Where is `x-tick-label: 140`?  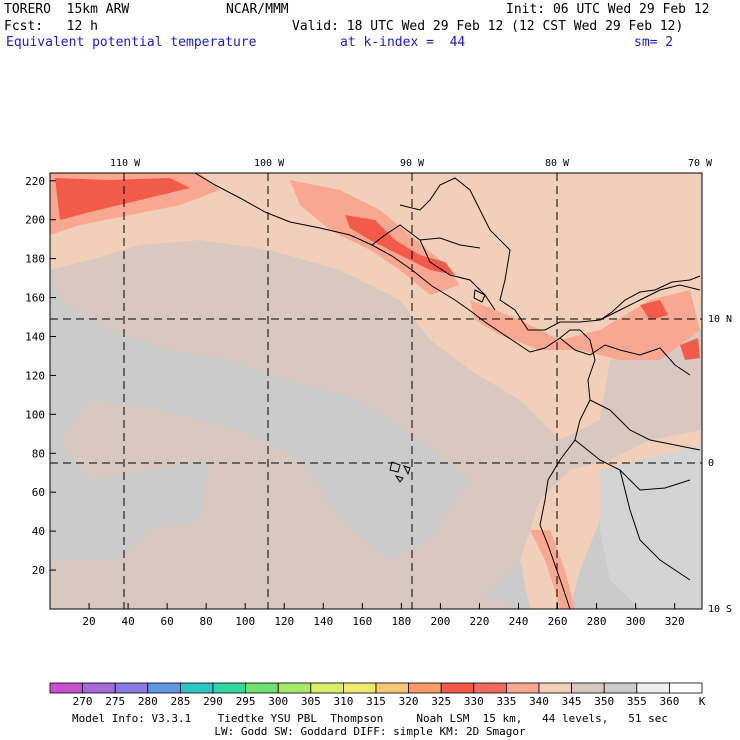
x-tick-label: 140 is located at coordinates (323, 621).